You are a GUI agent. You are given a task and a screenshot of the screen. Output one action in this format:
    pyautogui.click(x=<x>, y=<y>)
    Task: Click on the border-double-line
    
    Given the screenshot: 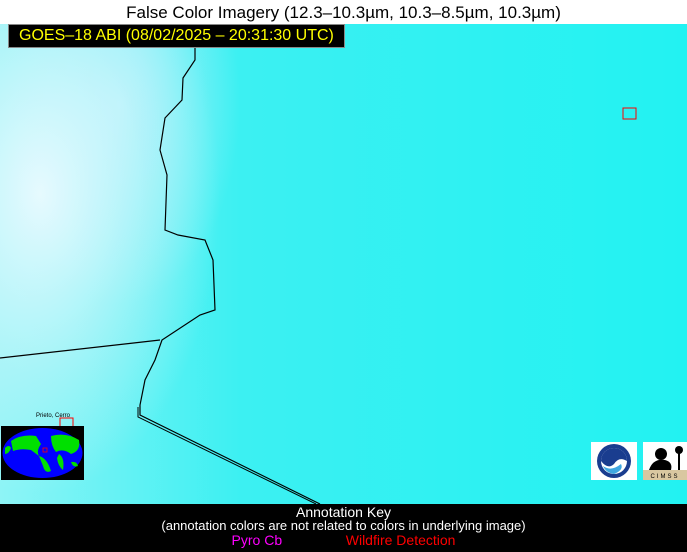 What is the action you would take?
    pyautogui.click(x=227, y=455)
    